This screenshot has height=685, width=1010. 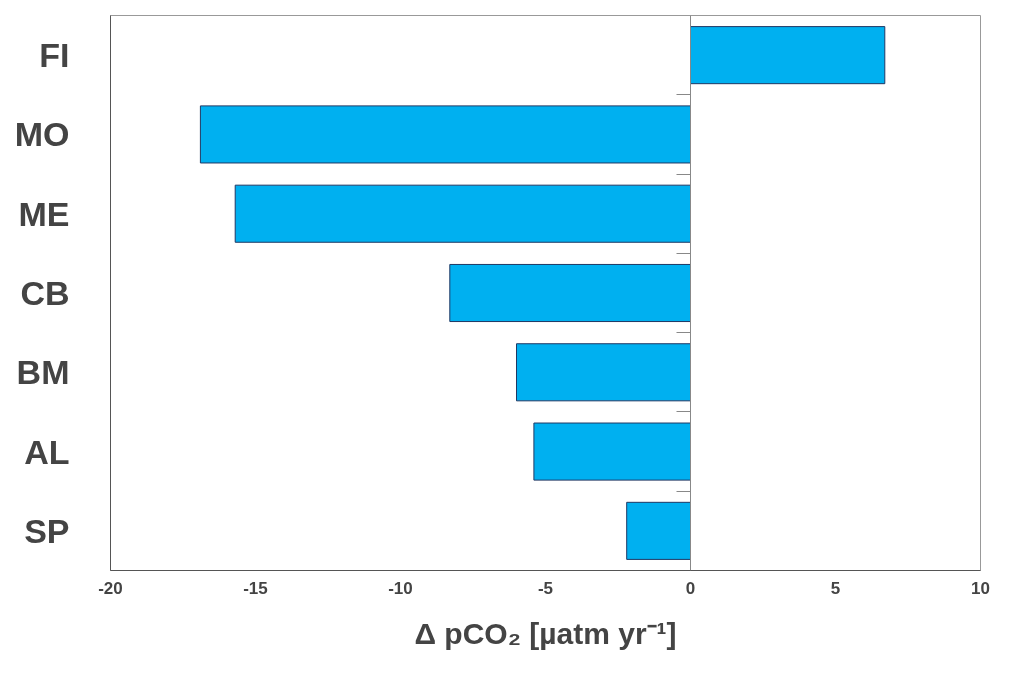 What do you see at coordinates (45, 293) in the screenshot?
I see `y-tick-label: CB` at bounding box center [45, 293].